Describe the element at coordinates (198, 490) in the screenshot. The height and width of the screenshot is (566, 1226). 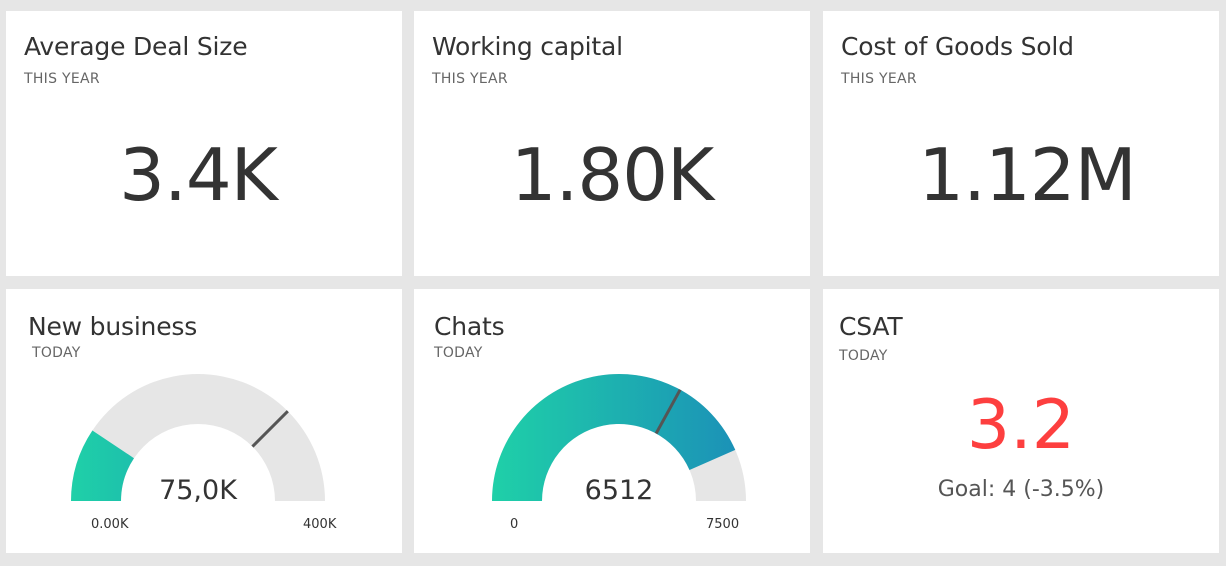
I see `gauge-value-label: 75,0K` at that location.